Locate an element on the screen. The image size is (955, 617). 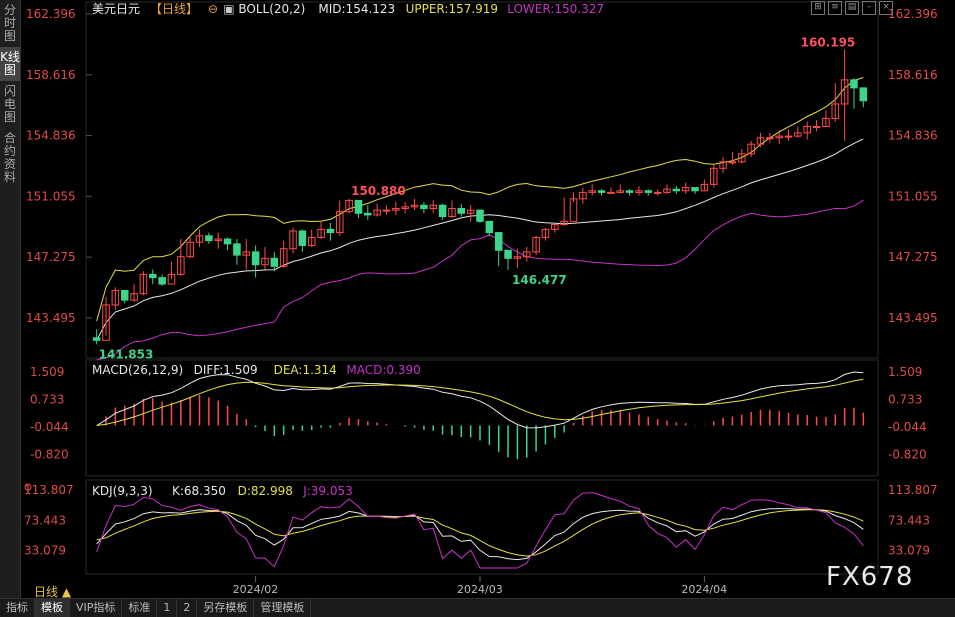
price-tick-left: 143.495 is located at coordinates (51, 318).